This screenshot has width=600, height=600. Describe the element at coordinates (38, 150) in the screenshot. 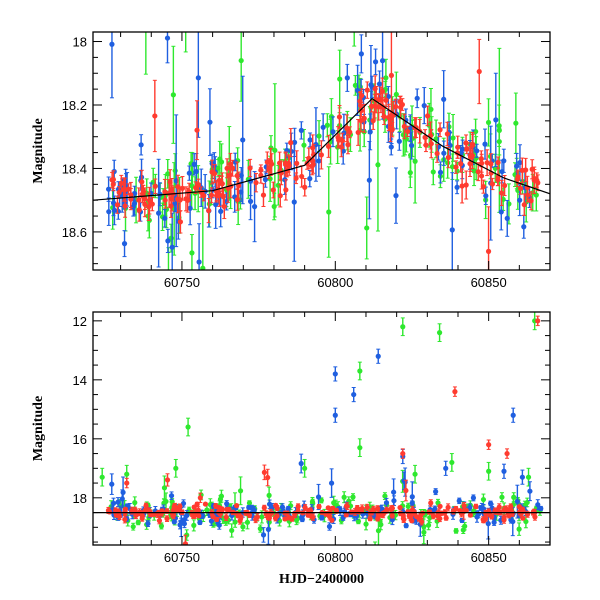

I see `y-axis-label: Magnitude` at that location.